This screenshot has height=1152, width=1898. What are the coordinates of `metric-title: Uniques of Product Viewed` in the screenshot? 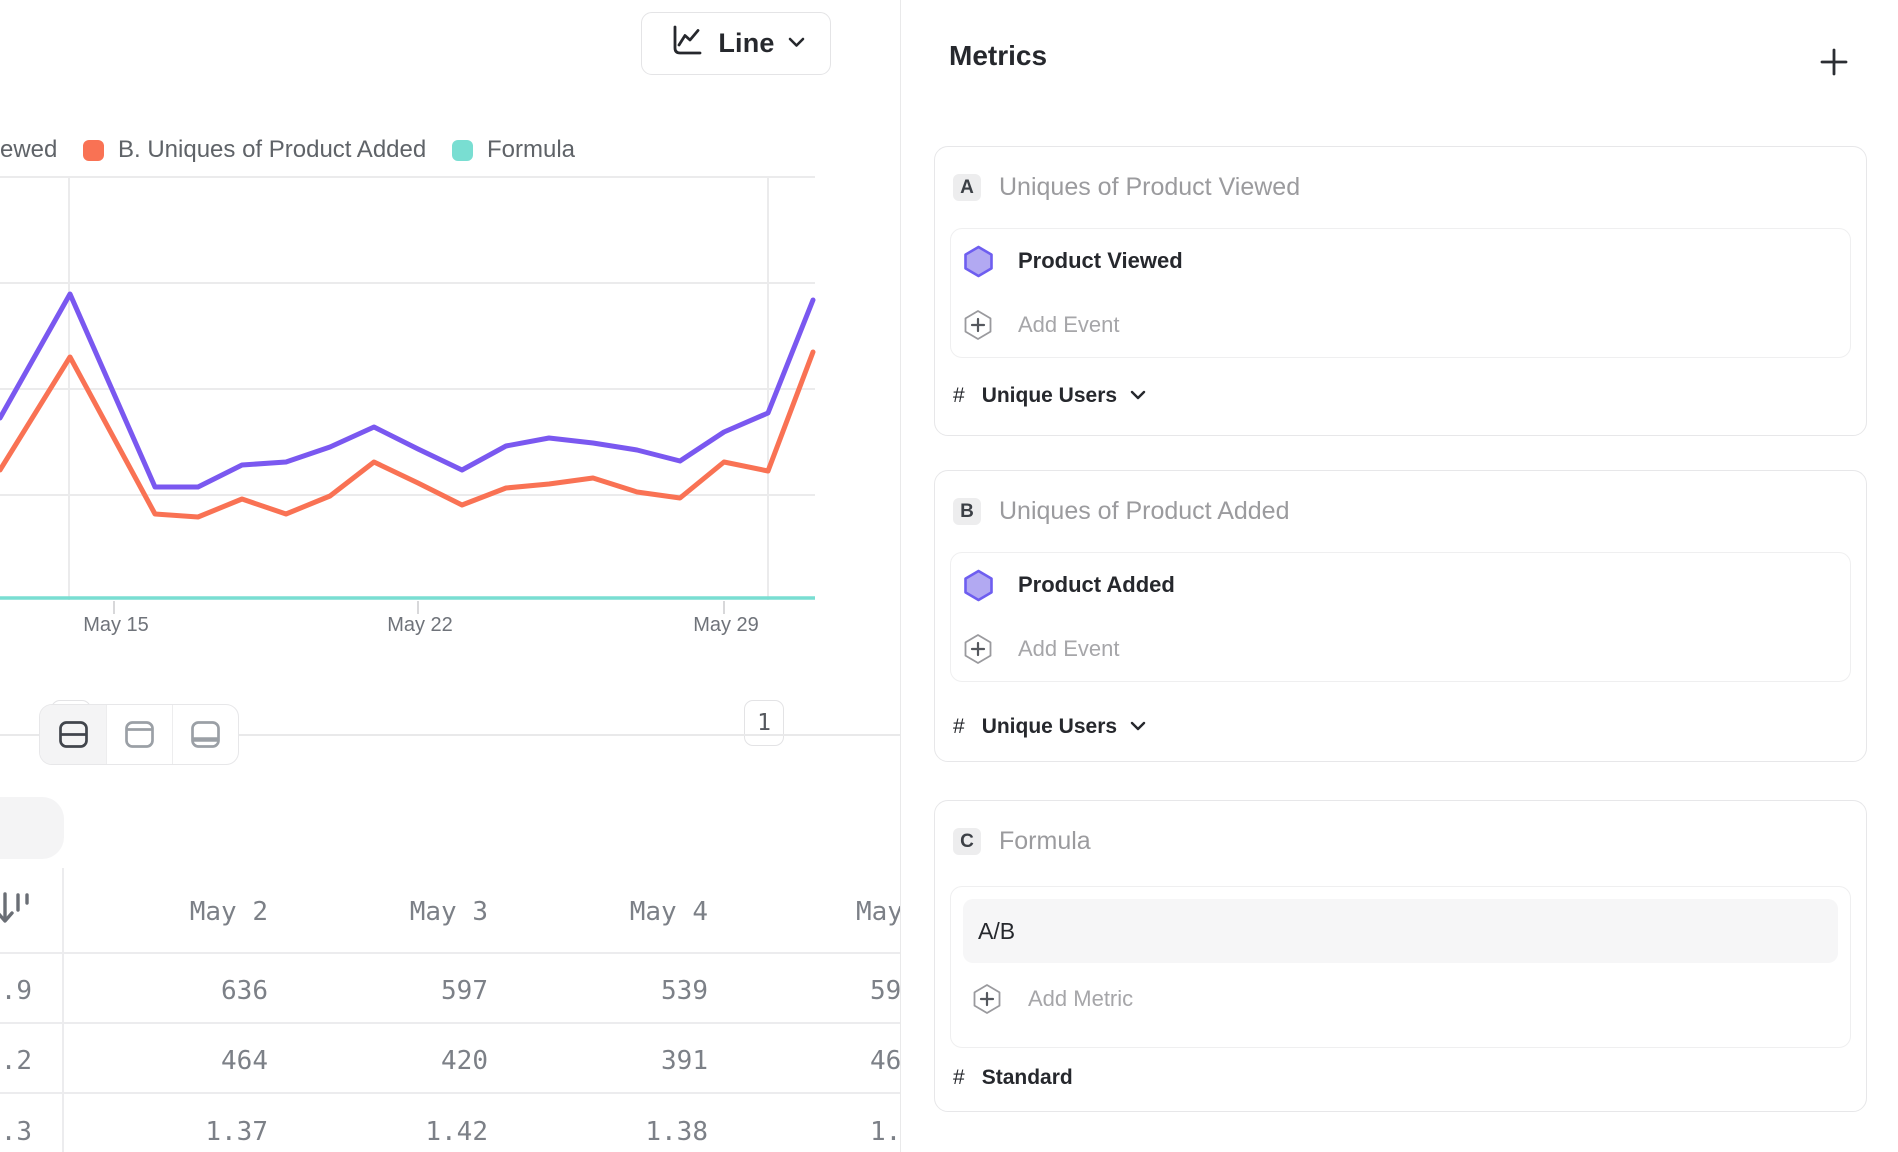 It's located at (1150, 187).